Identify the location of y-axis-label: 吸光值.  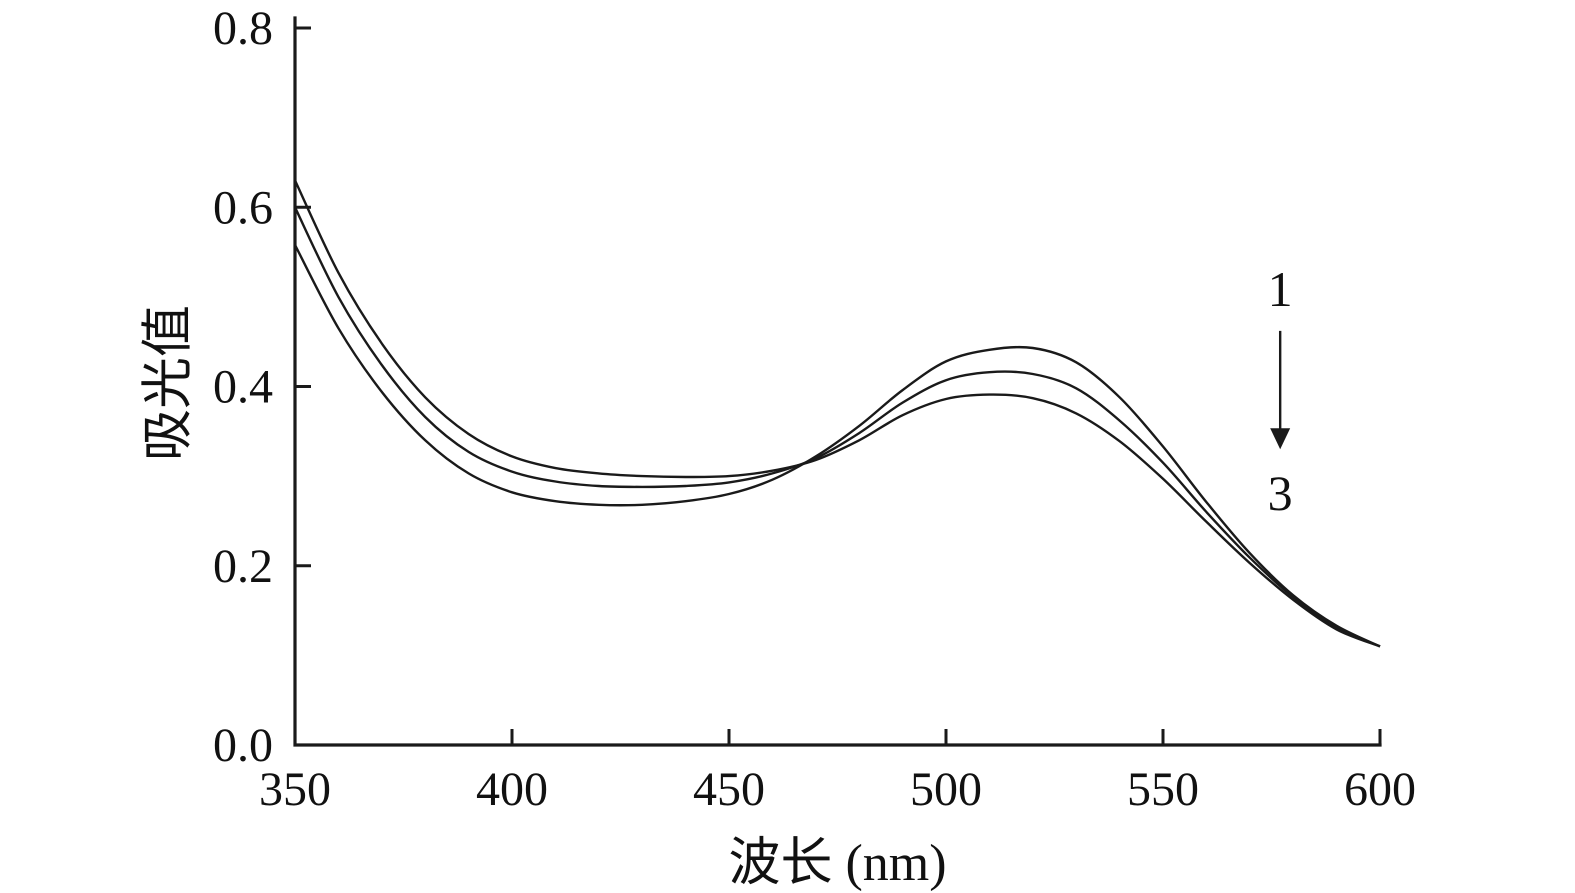
(169, 383).